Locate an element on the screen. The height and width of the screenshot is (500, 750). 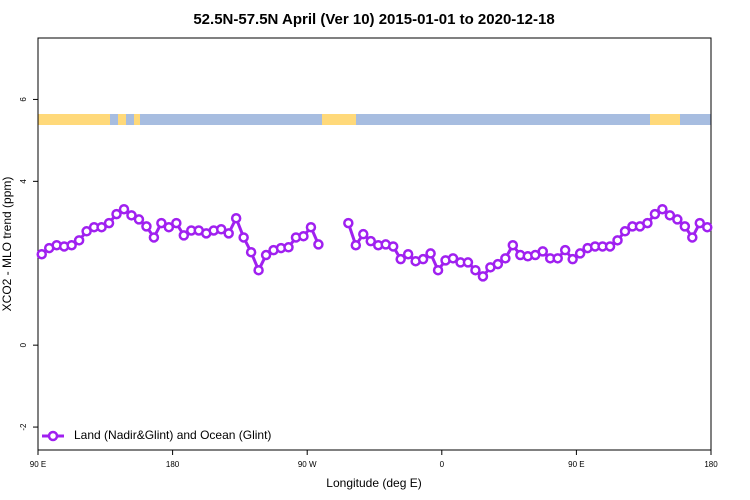
x-tick-label: 90 W is located at coordinates (307, 464).